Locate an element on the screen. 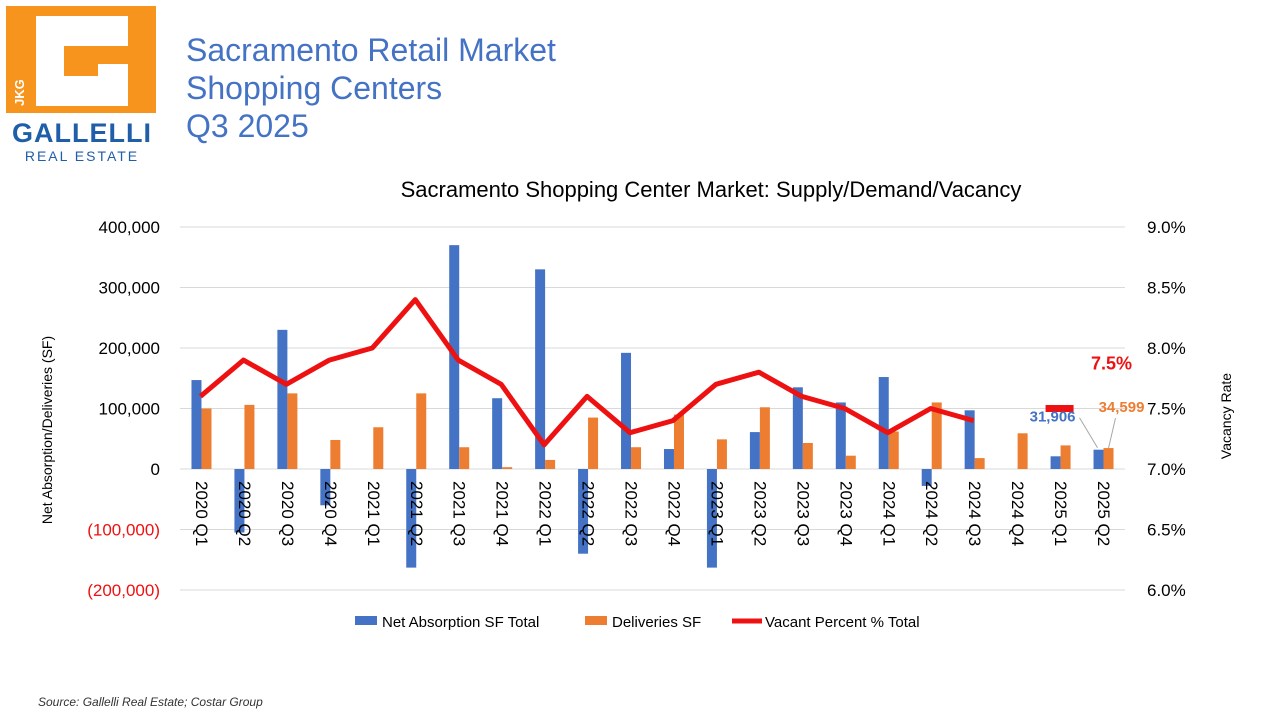 The image size is (1273, 720). gallelli-logo: JKG GALLELLI REAL ESTATE is located at coordinates (82, 85).